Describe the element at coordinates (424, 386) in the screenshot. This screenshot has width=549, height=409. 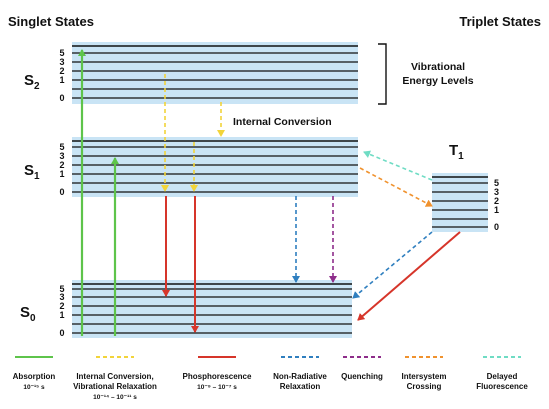
I see `legend-label: Crossing` at that location.